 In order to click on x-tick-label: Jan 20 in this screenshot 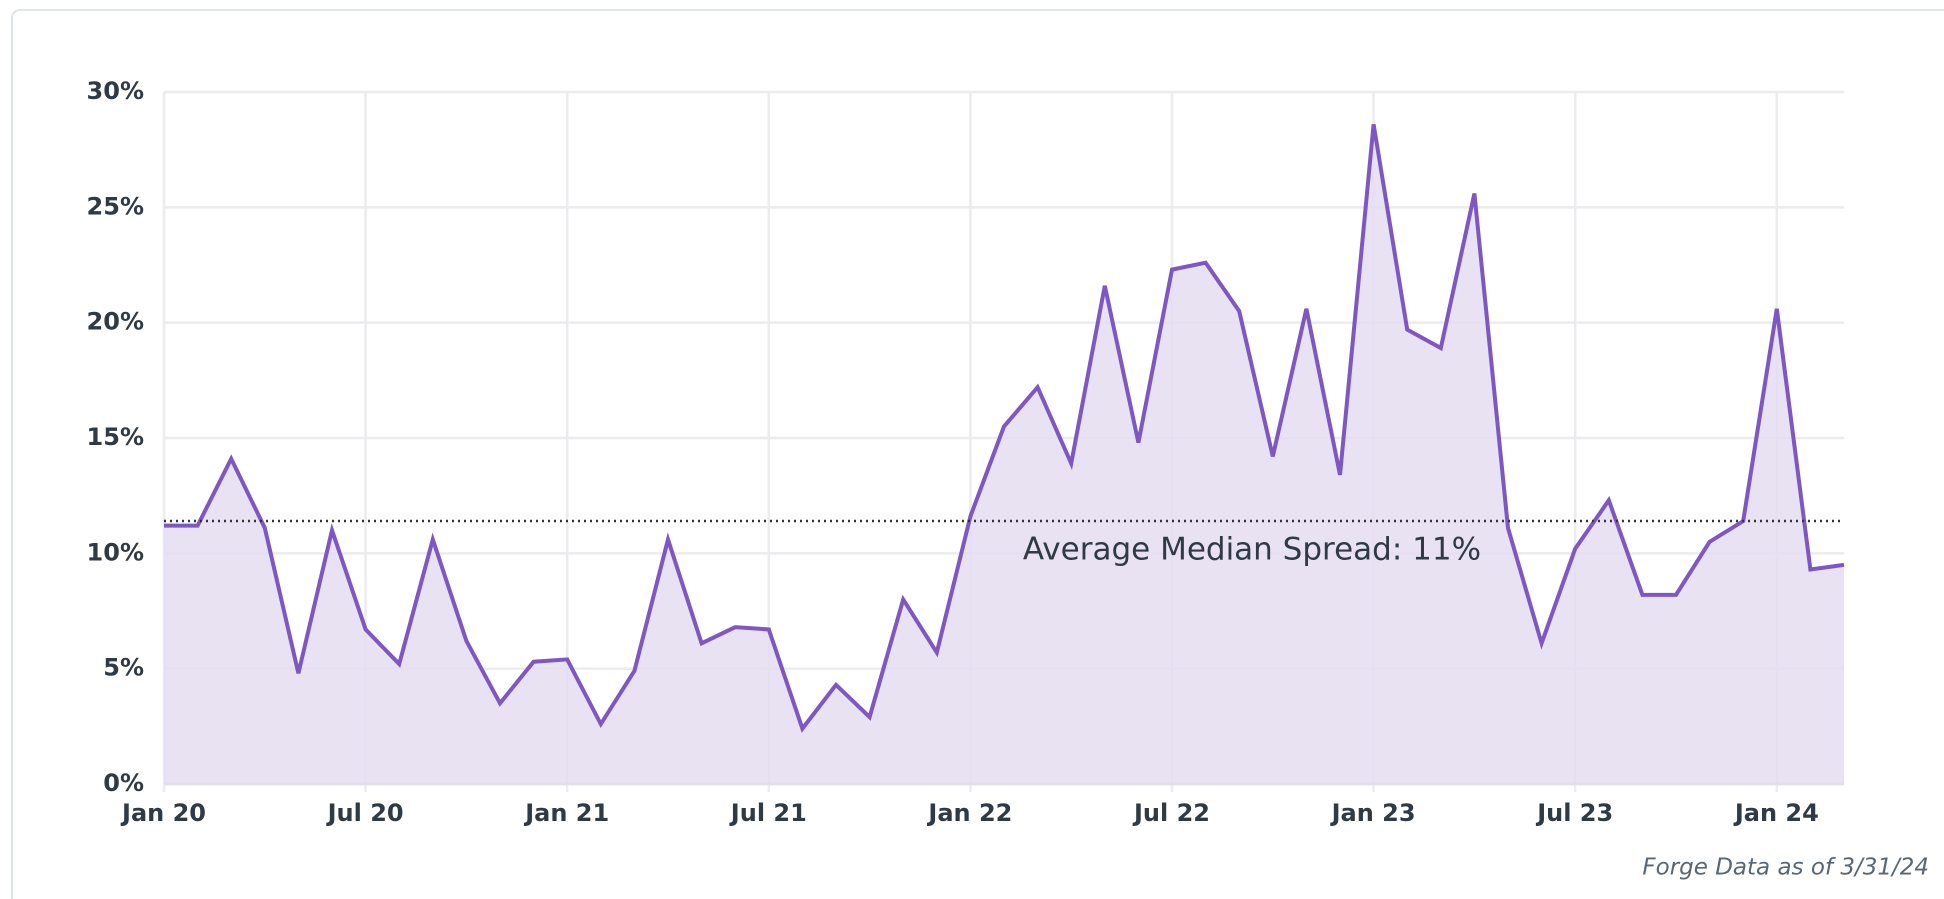, I will do `click(163, 813)`.